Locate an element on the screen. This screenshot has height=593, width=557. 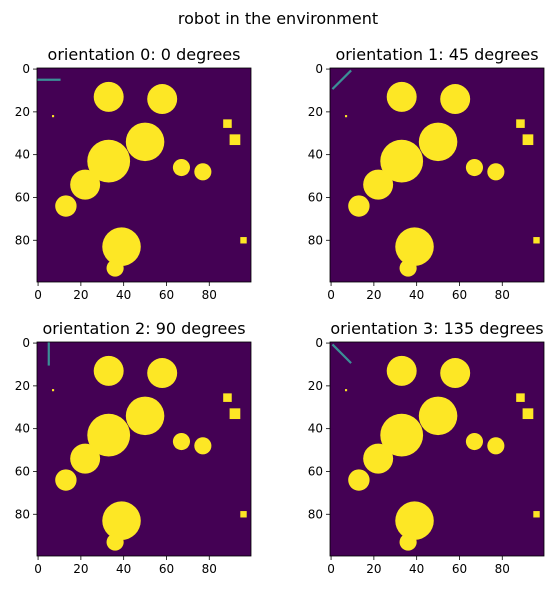
figure-title: robot in the environment is located at coordinates (278, 18).